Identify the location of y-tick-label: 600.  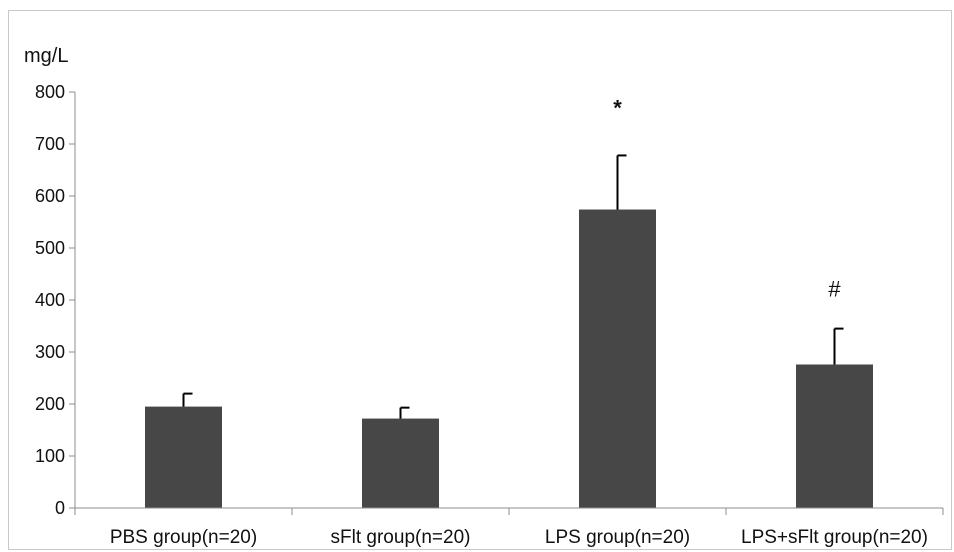
(50, 196).